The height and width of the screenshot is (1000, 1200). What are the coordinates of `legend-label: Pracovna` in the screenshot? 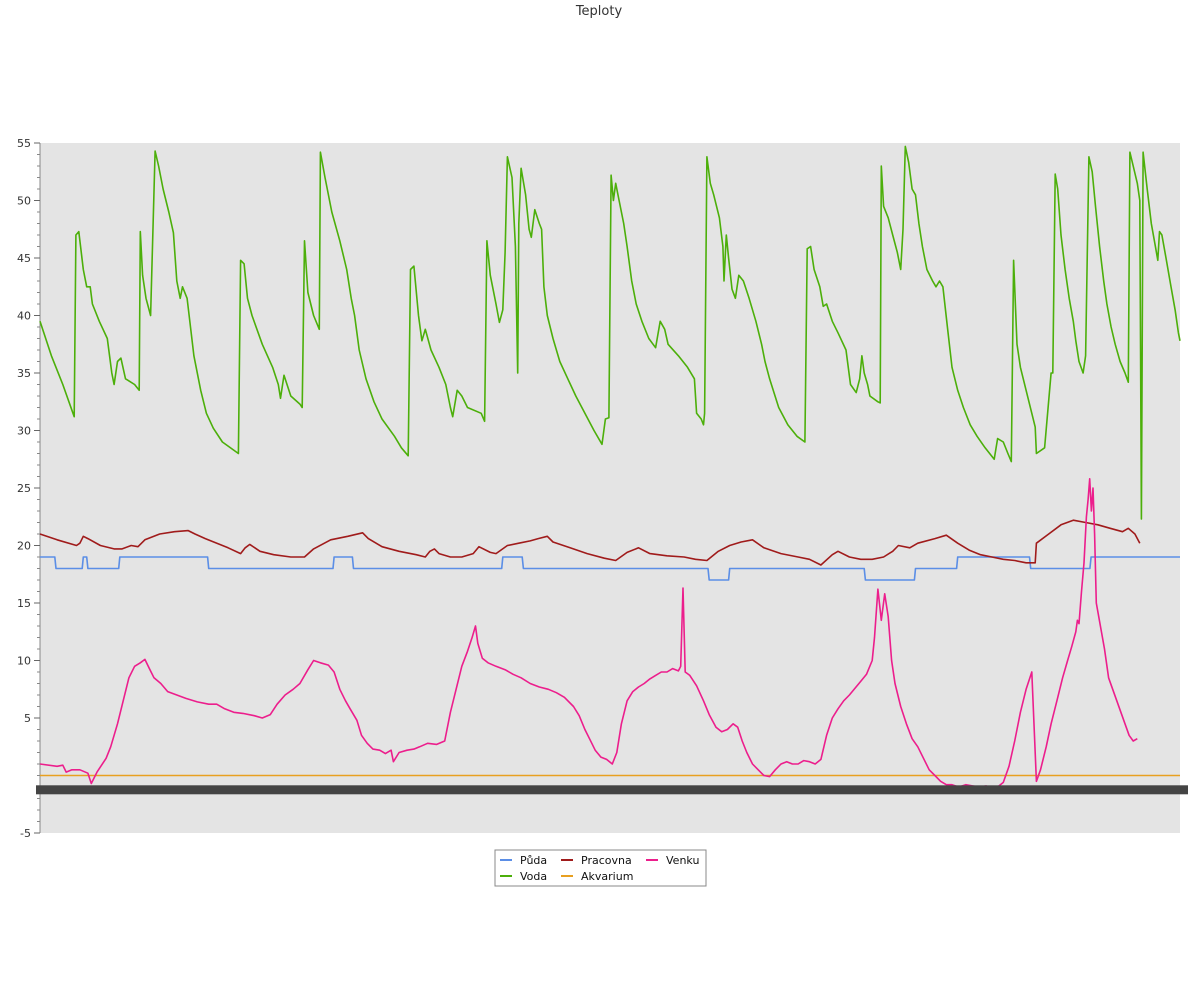 It's located at (606, 860).